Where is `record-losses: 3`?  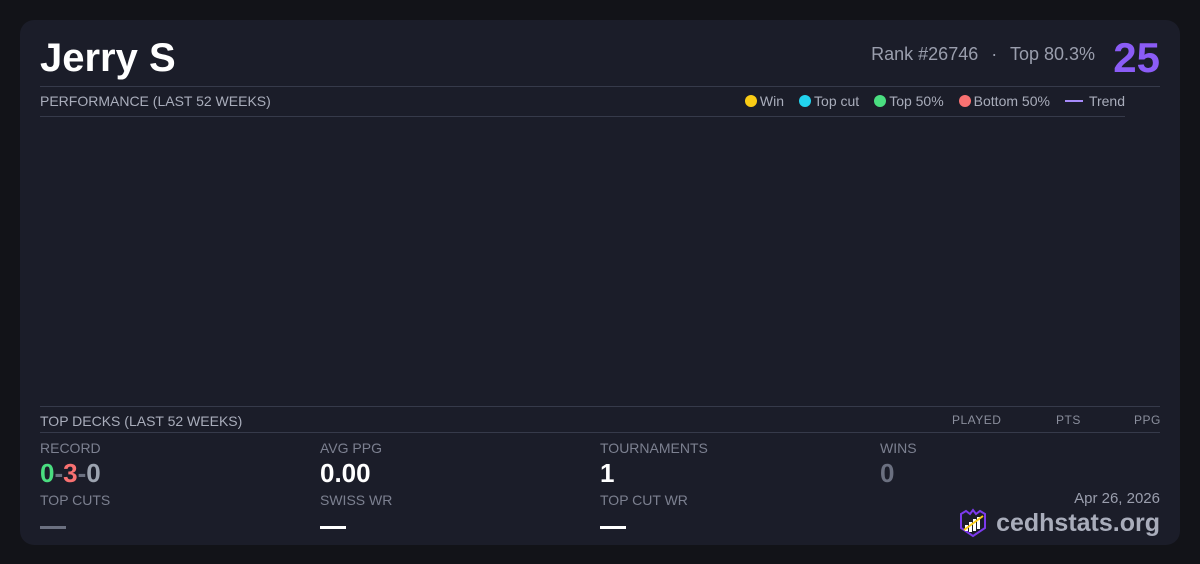 record-losses: 3 is located at coordinates (70, 473).